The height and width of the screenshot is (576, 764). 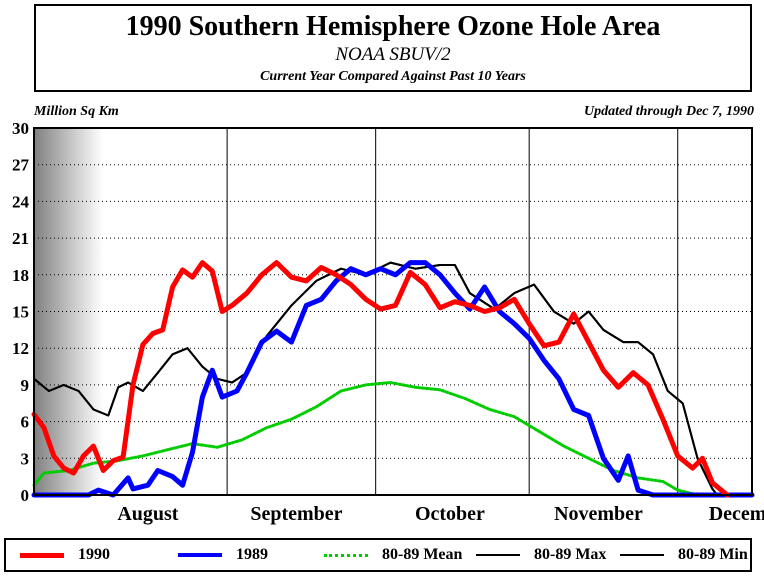 I want to click on legend-swatch-mean, so click(x=346, y=555).